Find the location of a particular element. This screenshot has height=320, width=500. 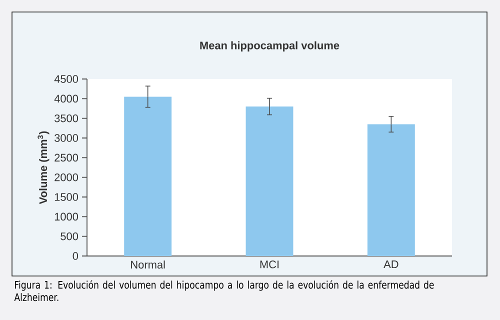

y-tick-label: 0 is located at coordinates (75, 256).